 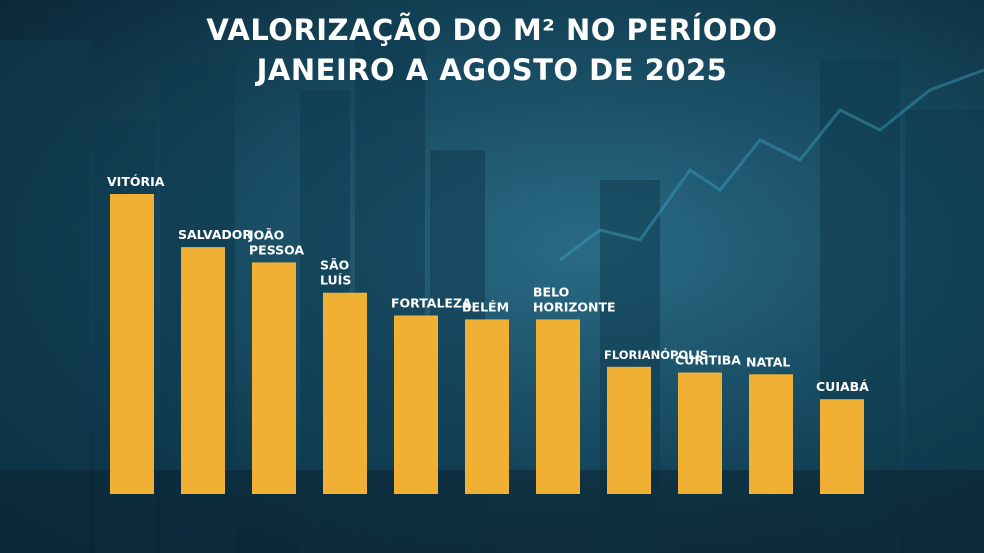 What do you see at coordinates (492, 70) in the screenshot?
I see `title-line-2: JANEIRO A AGOSTO DE 2025` at bounding box center [492, 70].